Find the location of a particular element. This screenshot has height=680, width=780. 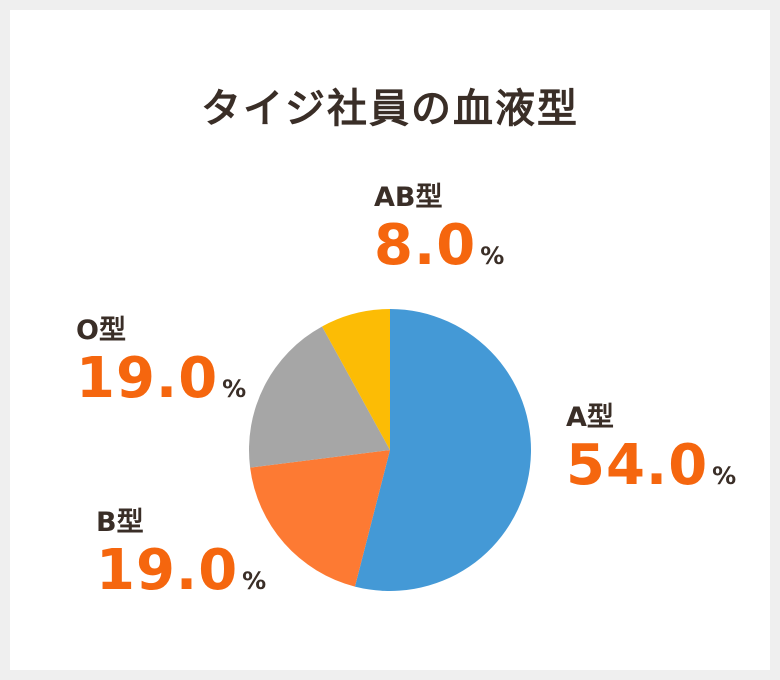

label-b: B型 19.0% is located at coordinates (181, 561).